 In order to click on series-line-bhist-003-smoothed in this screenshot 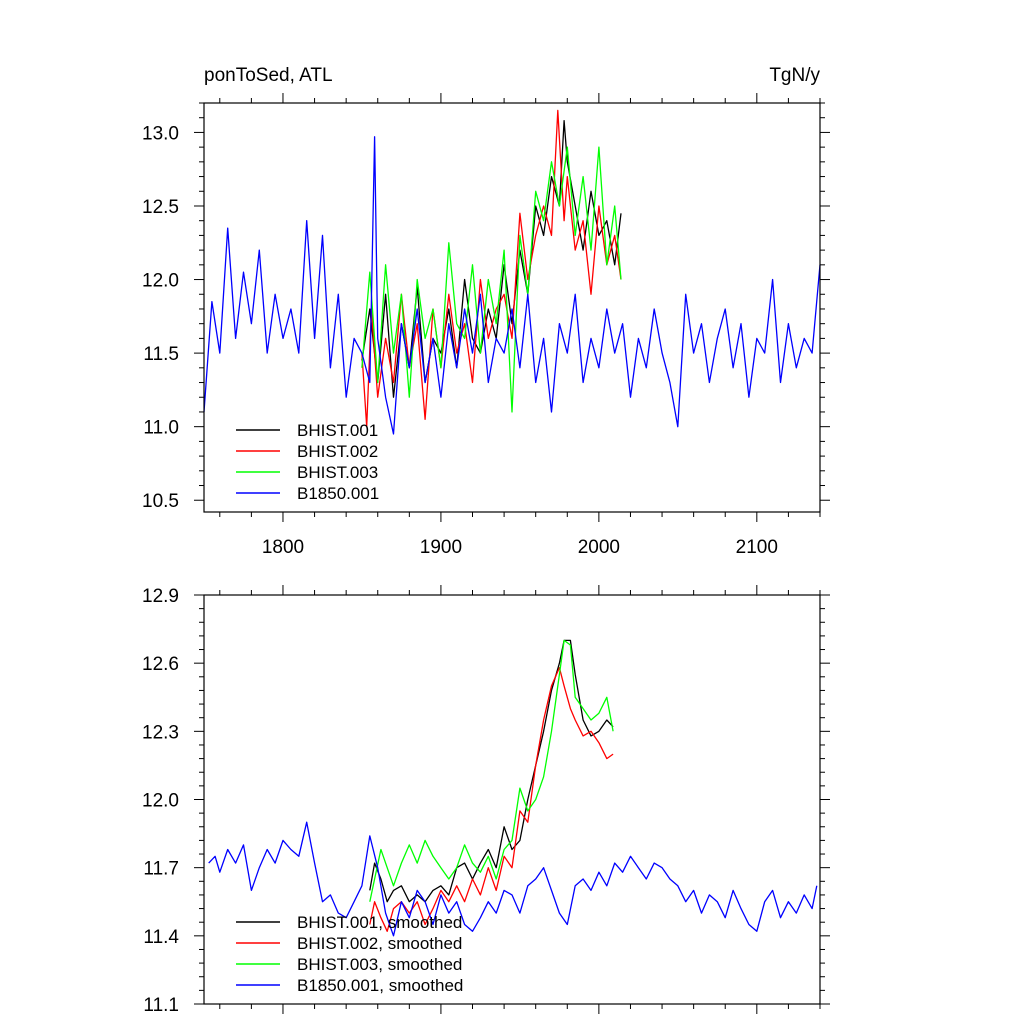, I will do `click(491, 770)`.